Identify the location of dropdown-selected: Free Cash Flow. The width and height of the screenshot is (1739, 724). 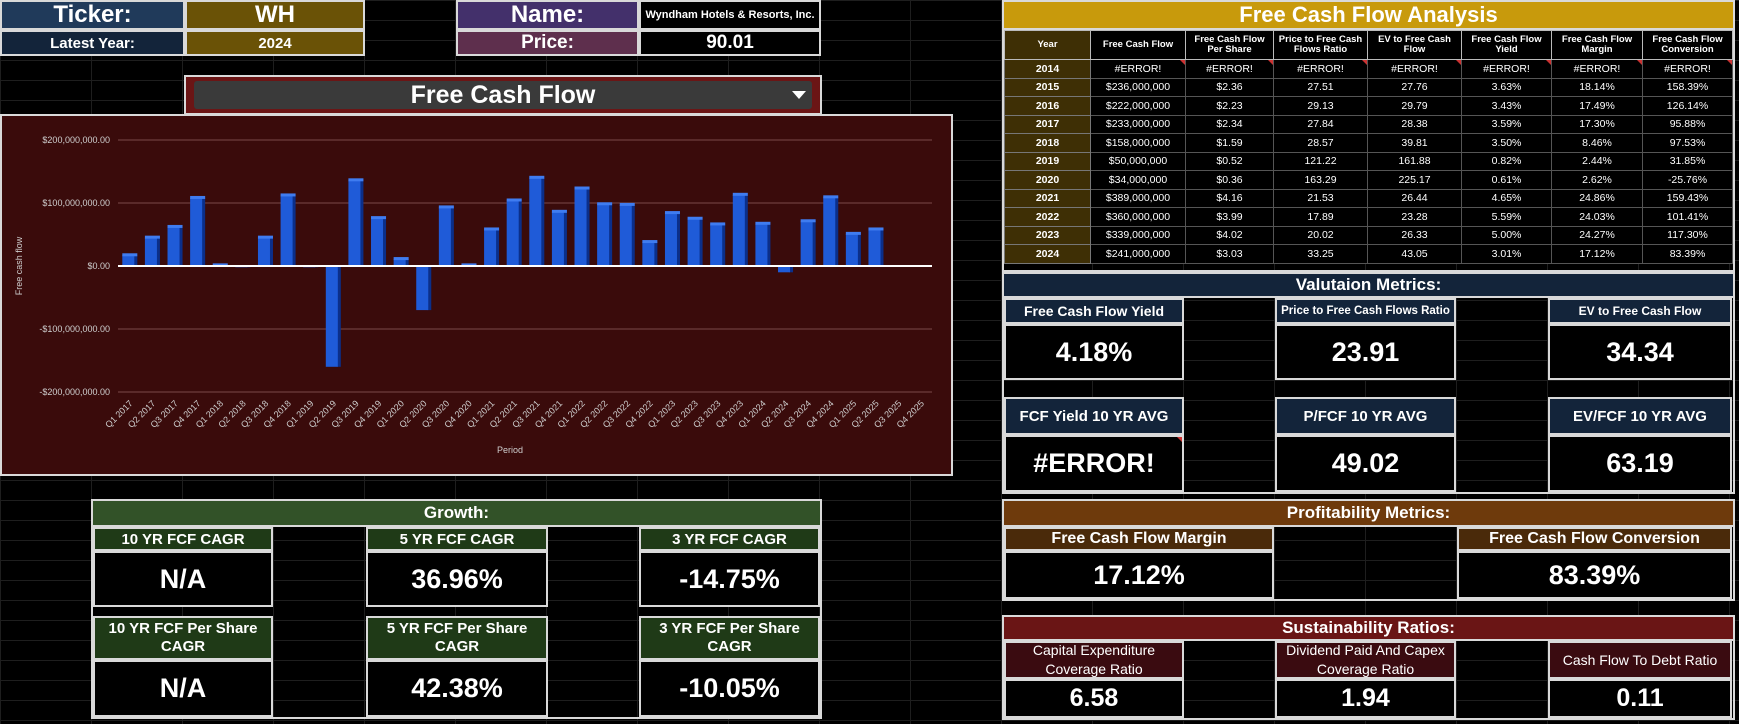
(503, 95).